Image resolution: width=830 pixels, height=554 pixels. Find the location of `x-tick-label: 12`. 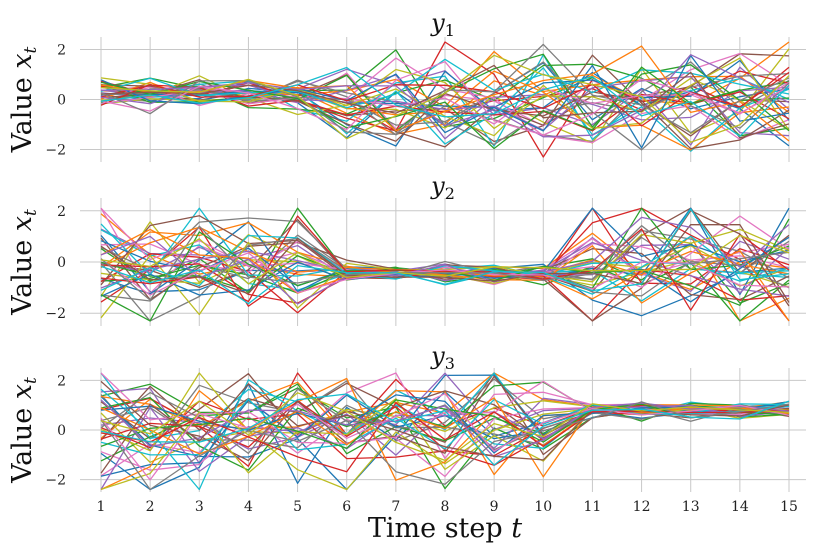

x-tick-label: 12 is located at coordinates (642, 507).